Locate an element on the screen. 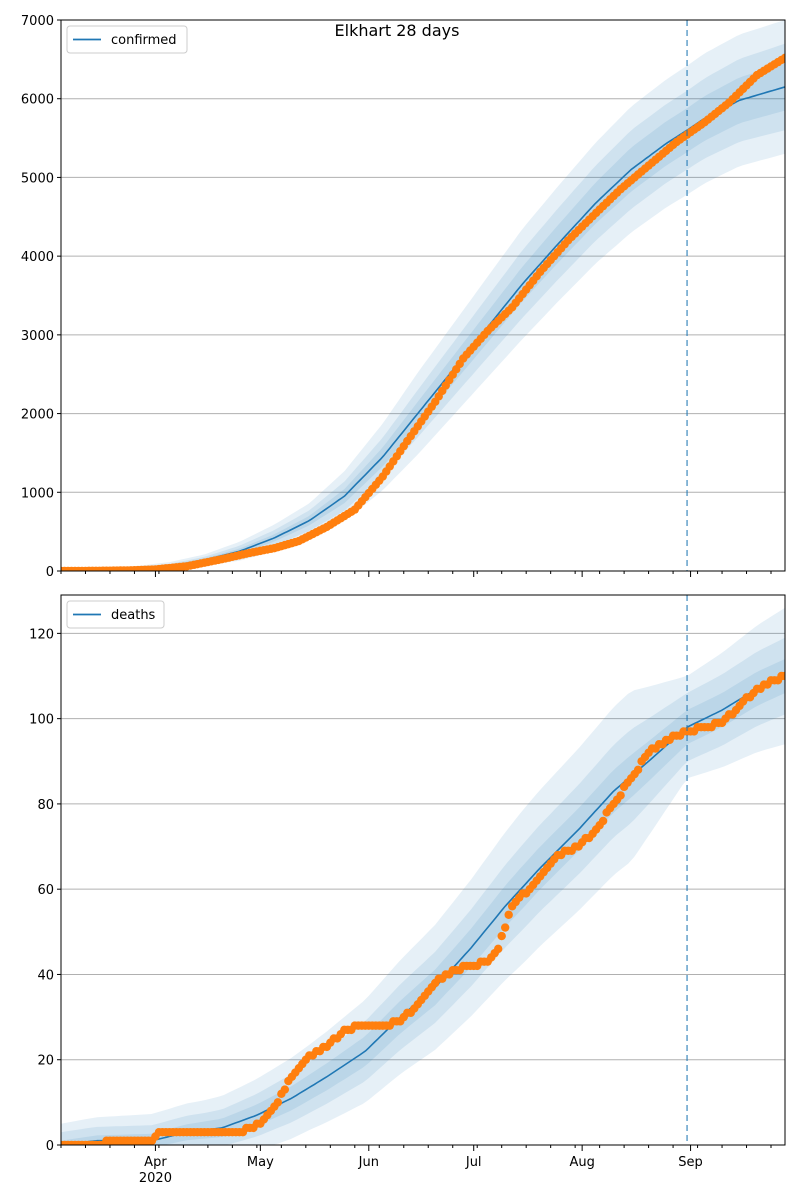 The width and height of the screenshot is (800, 1200). legend: confirmed is located at coordinates (127, 39).